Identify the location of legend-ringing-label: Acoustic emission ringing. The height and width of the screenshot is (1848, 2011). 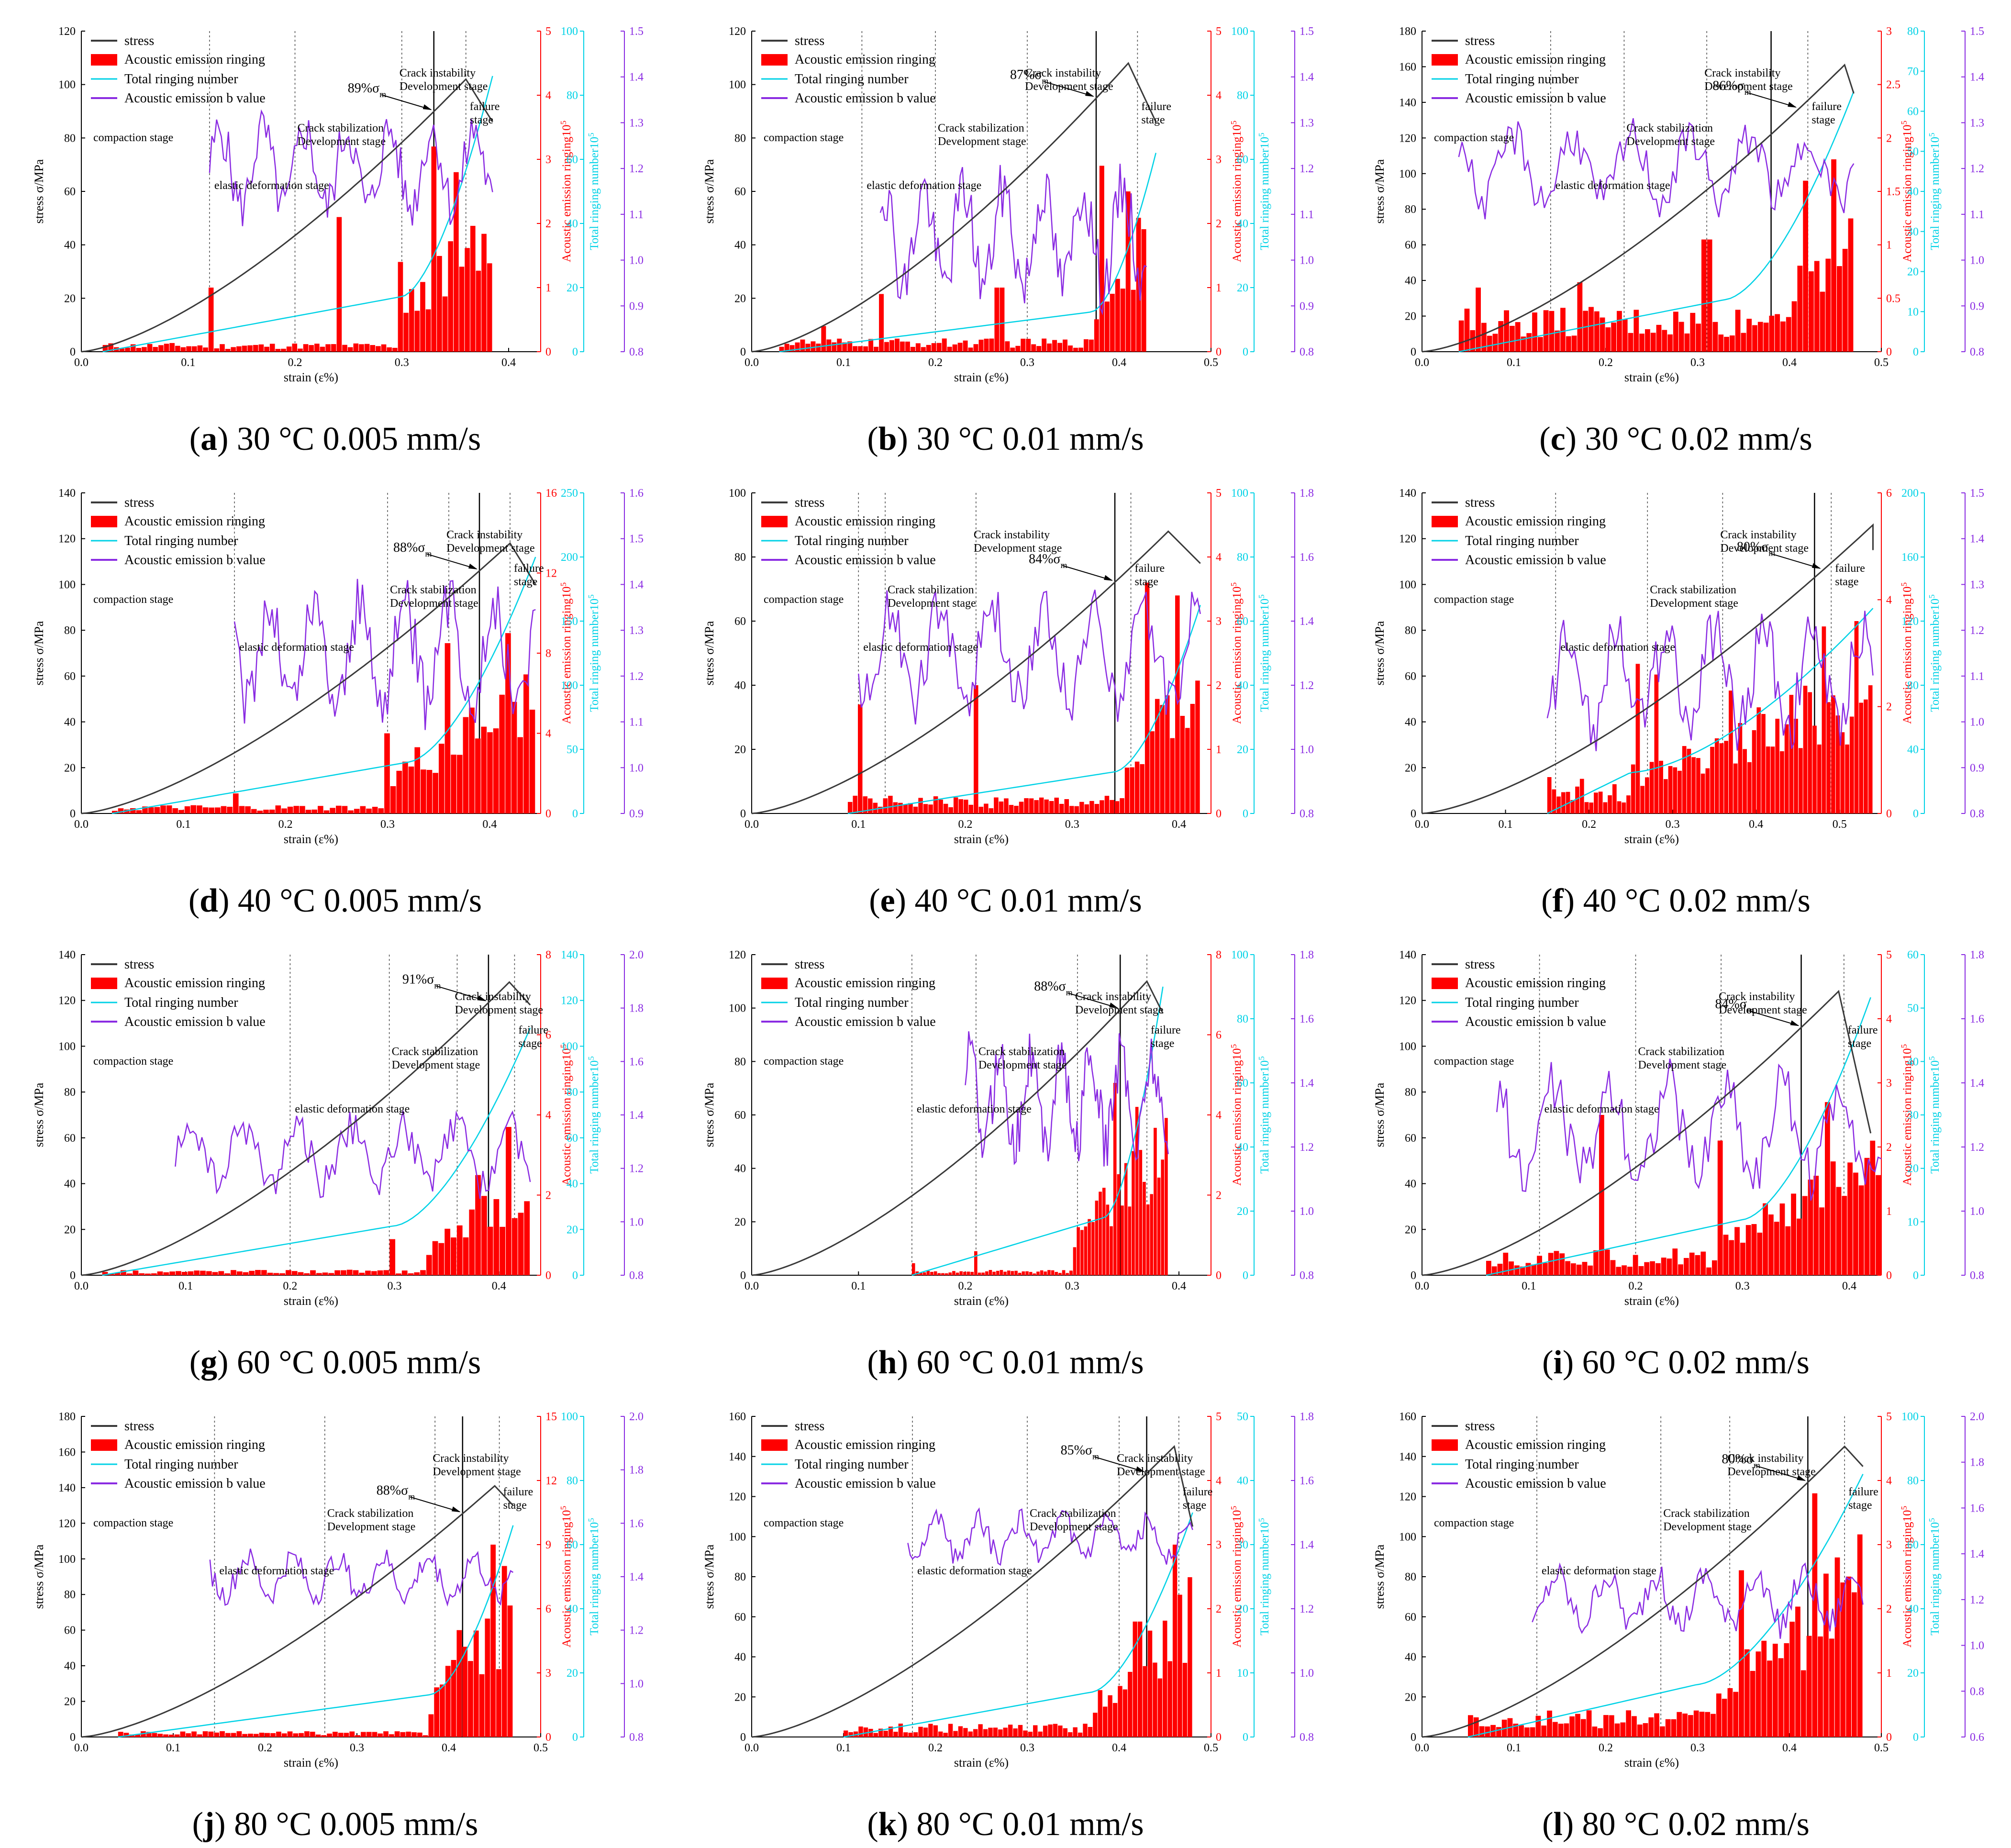
(1535, 60).